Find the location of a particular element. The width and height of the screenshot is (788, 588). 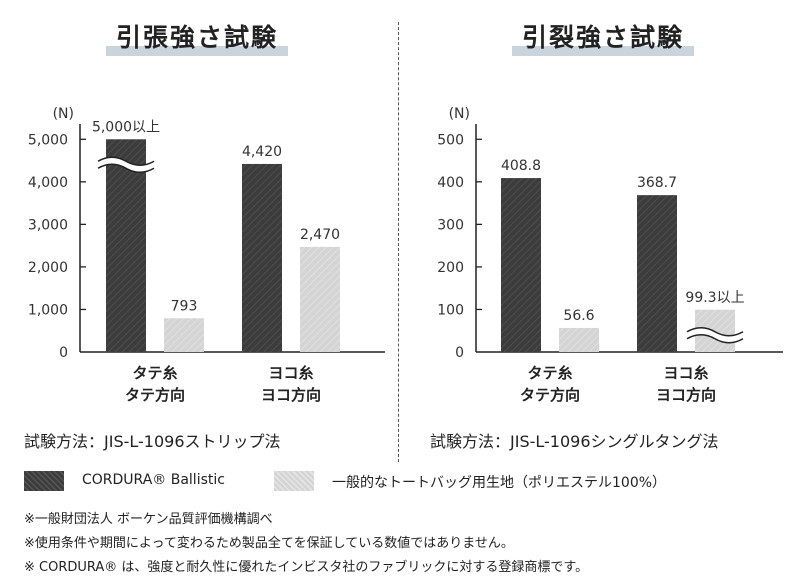

y-tick-label: 100 is located at coordinates (450, 310).